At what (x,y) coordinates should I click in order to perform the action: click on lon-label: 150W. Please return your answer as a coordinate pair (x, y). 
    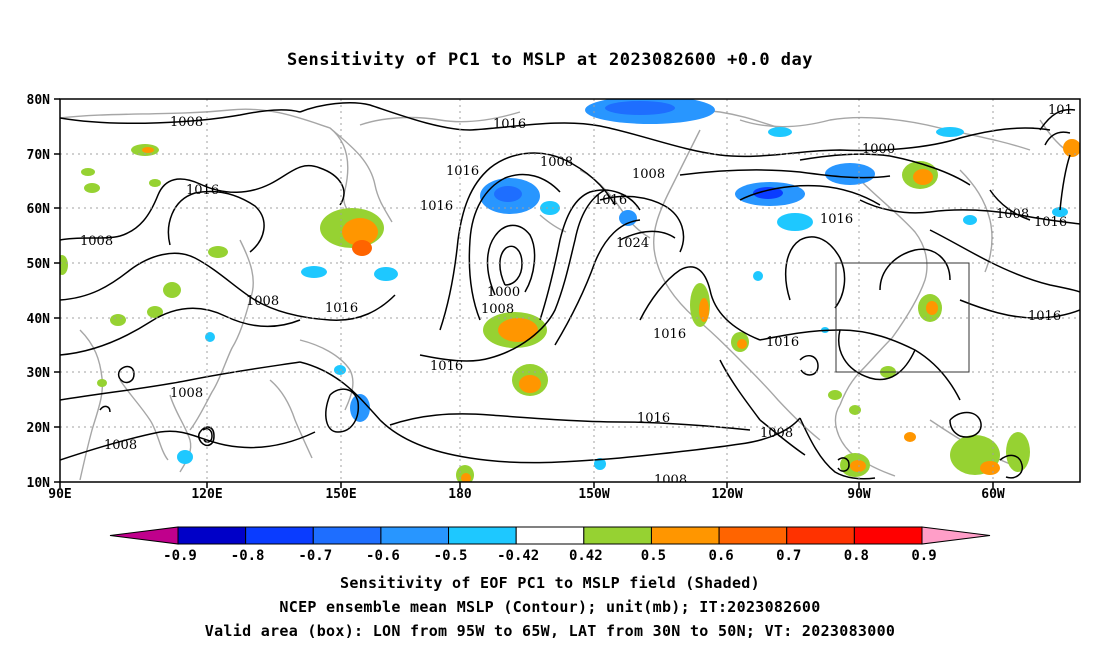
    Looking at the image, I should click on (593, 494).